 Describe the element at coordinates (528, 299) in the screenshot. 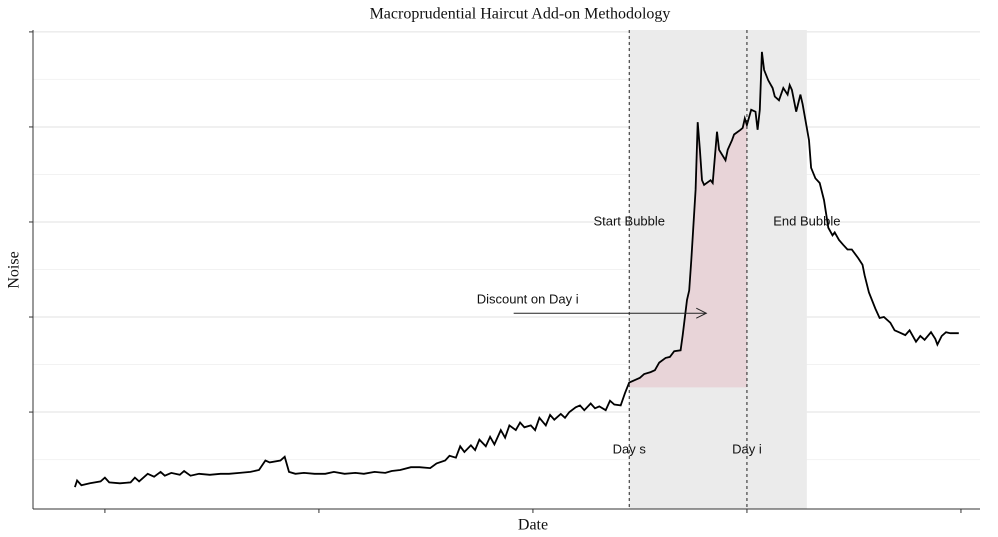

I see `arrow-label: Discount on Day i` at that location.